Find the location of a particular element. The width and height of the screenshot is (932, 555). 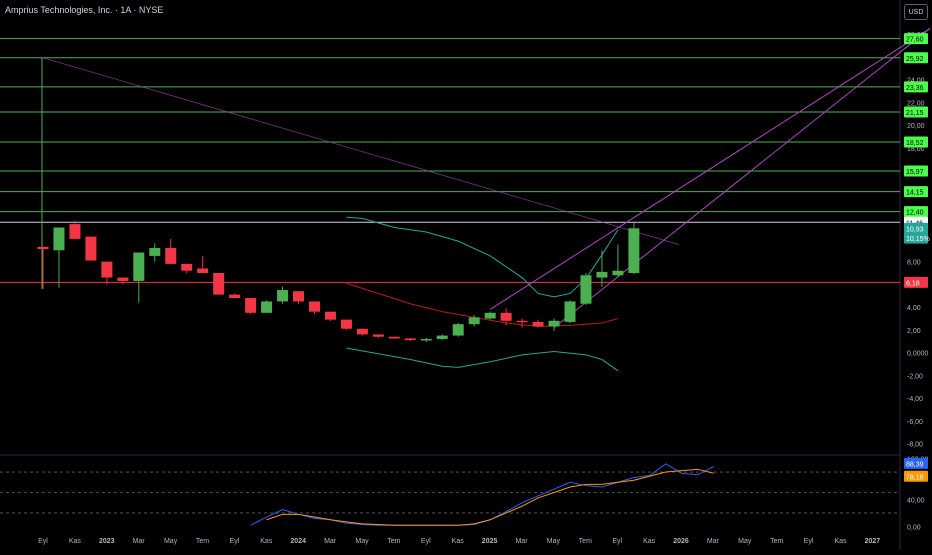

level-badge-text: 27,60 is located at coordinates (915, 40).